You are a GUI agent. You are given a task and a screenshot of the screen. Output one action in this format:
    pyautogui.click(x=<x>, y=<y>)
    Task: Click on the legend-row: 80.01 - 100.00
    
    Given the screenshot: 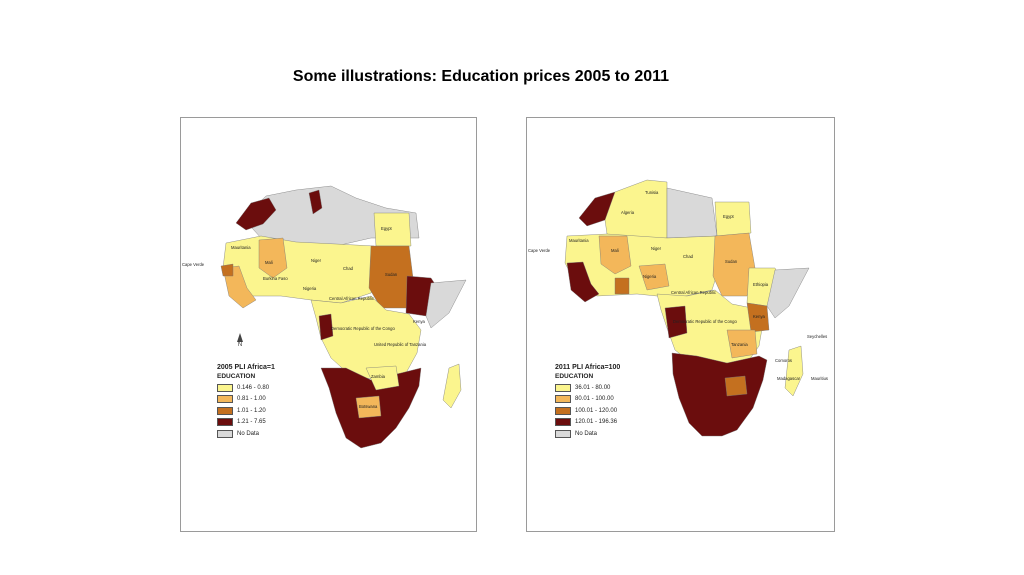 What is the action you would take?
    pyautogui.click(x=587, y=400)
    